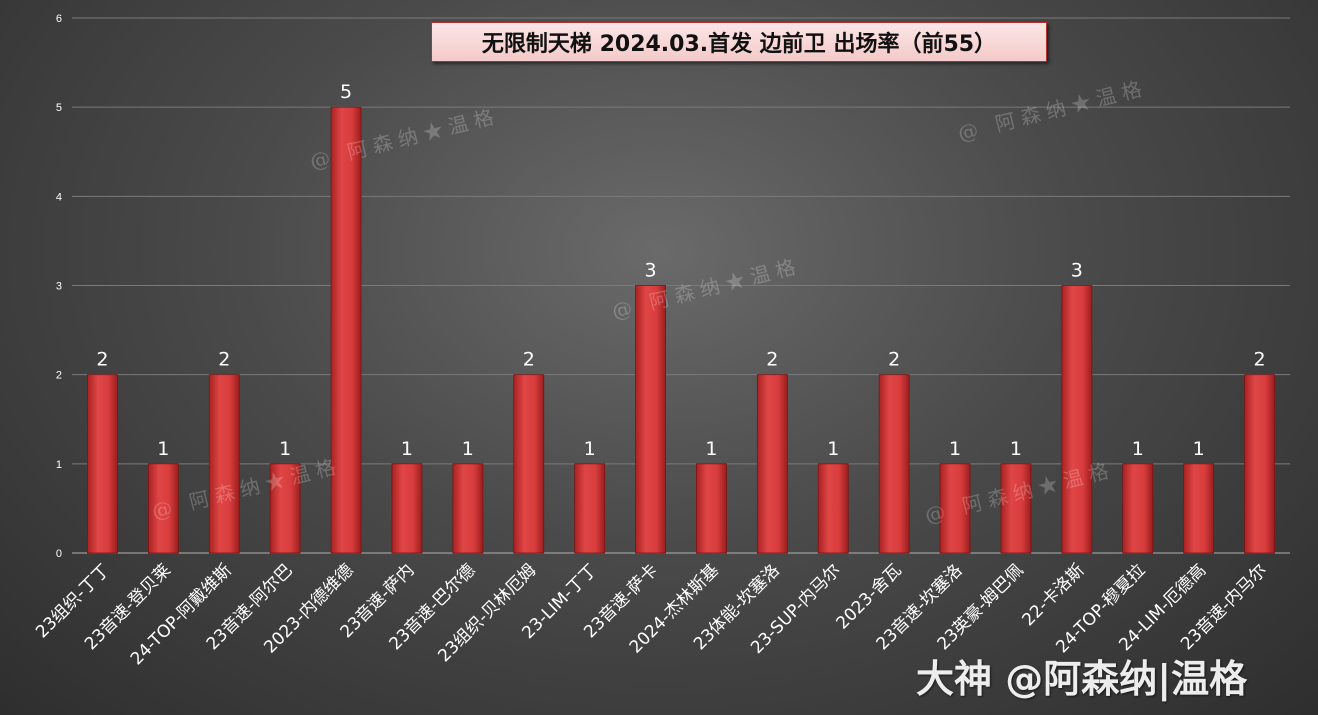 The width and height of the screenshot is (1318, 715). What do you see at coordinates (59, 376) in the screenshot?
I see `y-tick-label: 2` at bounding box center [59, 376].